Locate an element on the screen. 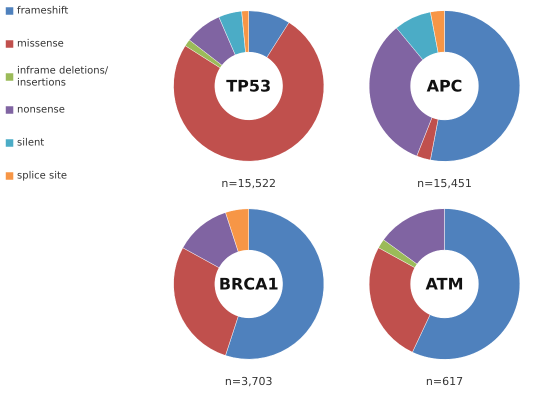 The height and width of the screenshot is (400, 556). text: n=3,703 is located at coordinates (248, 381).